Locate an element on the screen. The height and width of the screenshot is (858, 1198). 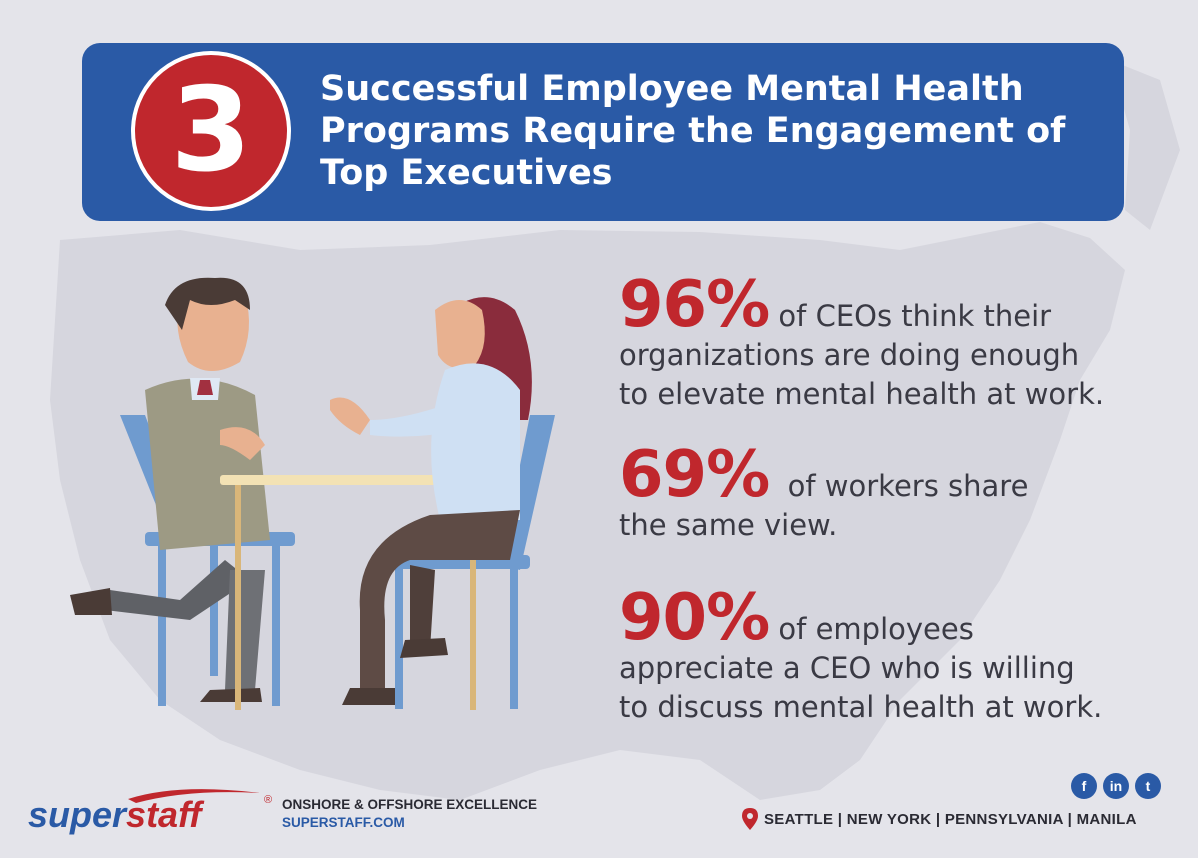
title-line: Successful Employee Mental Health is located at coordinates (672, 89).